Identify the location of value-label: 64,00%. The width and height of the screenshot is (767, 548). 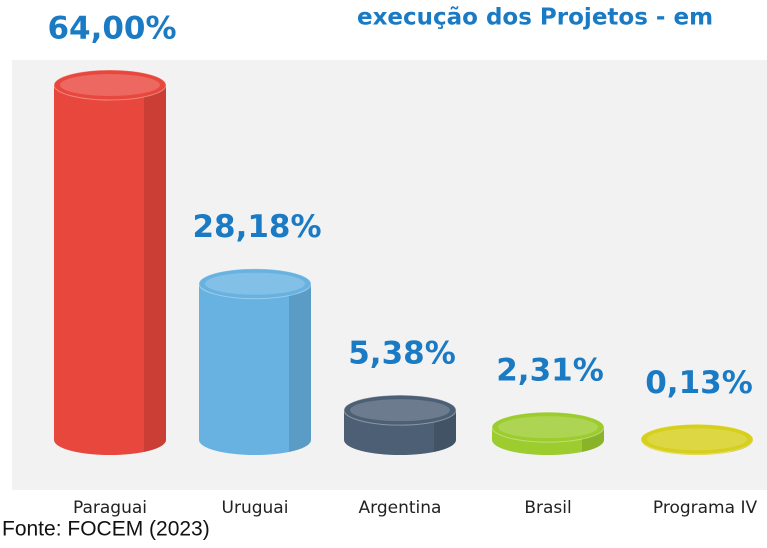
(111, 29).